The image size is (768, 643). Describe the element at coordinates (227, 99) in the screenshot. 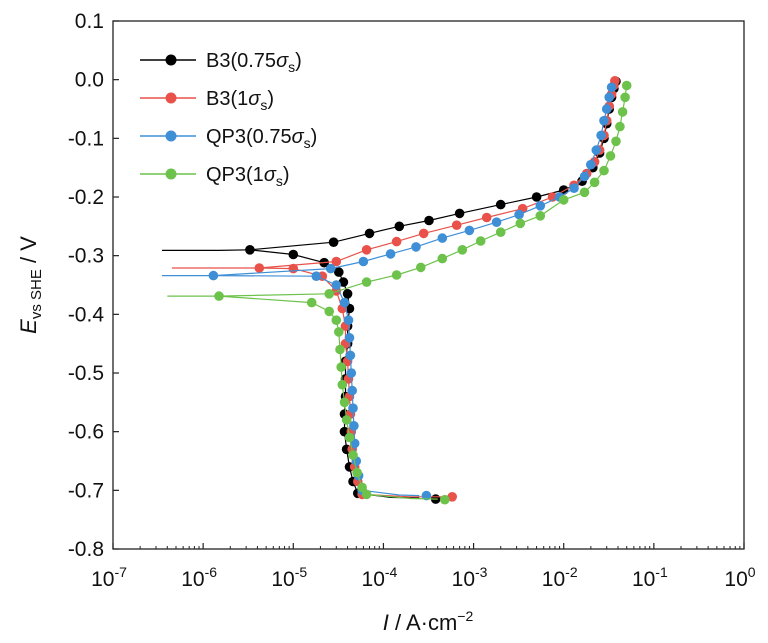

I see `legend-label-prefix: B3(1` at that location.